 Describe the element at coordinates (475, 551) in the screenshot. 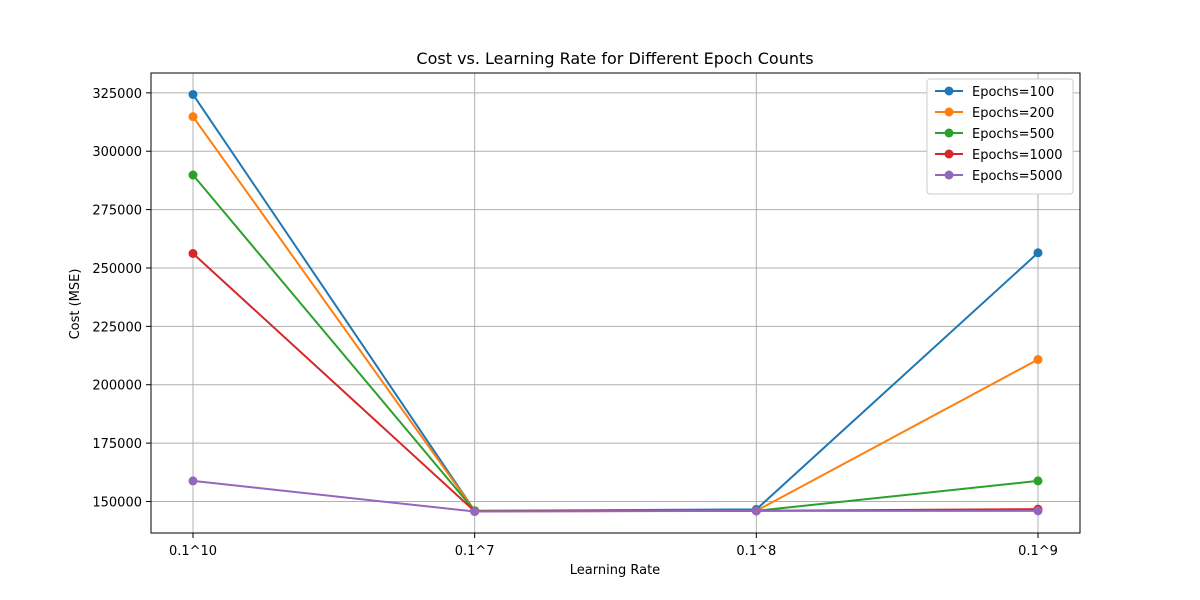

I see `x-tick-label: 0.1^7` at that location.